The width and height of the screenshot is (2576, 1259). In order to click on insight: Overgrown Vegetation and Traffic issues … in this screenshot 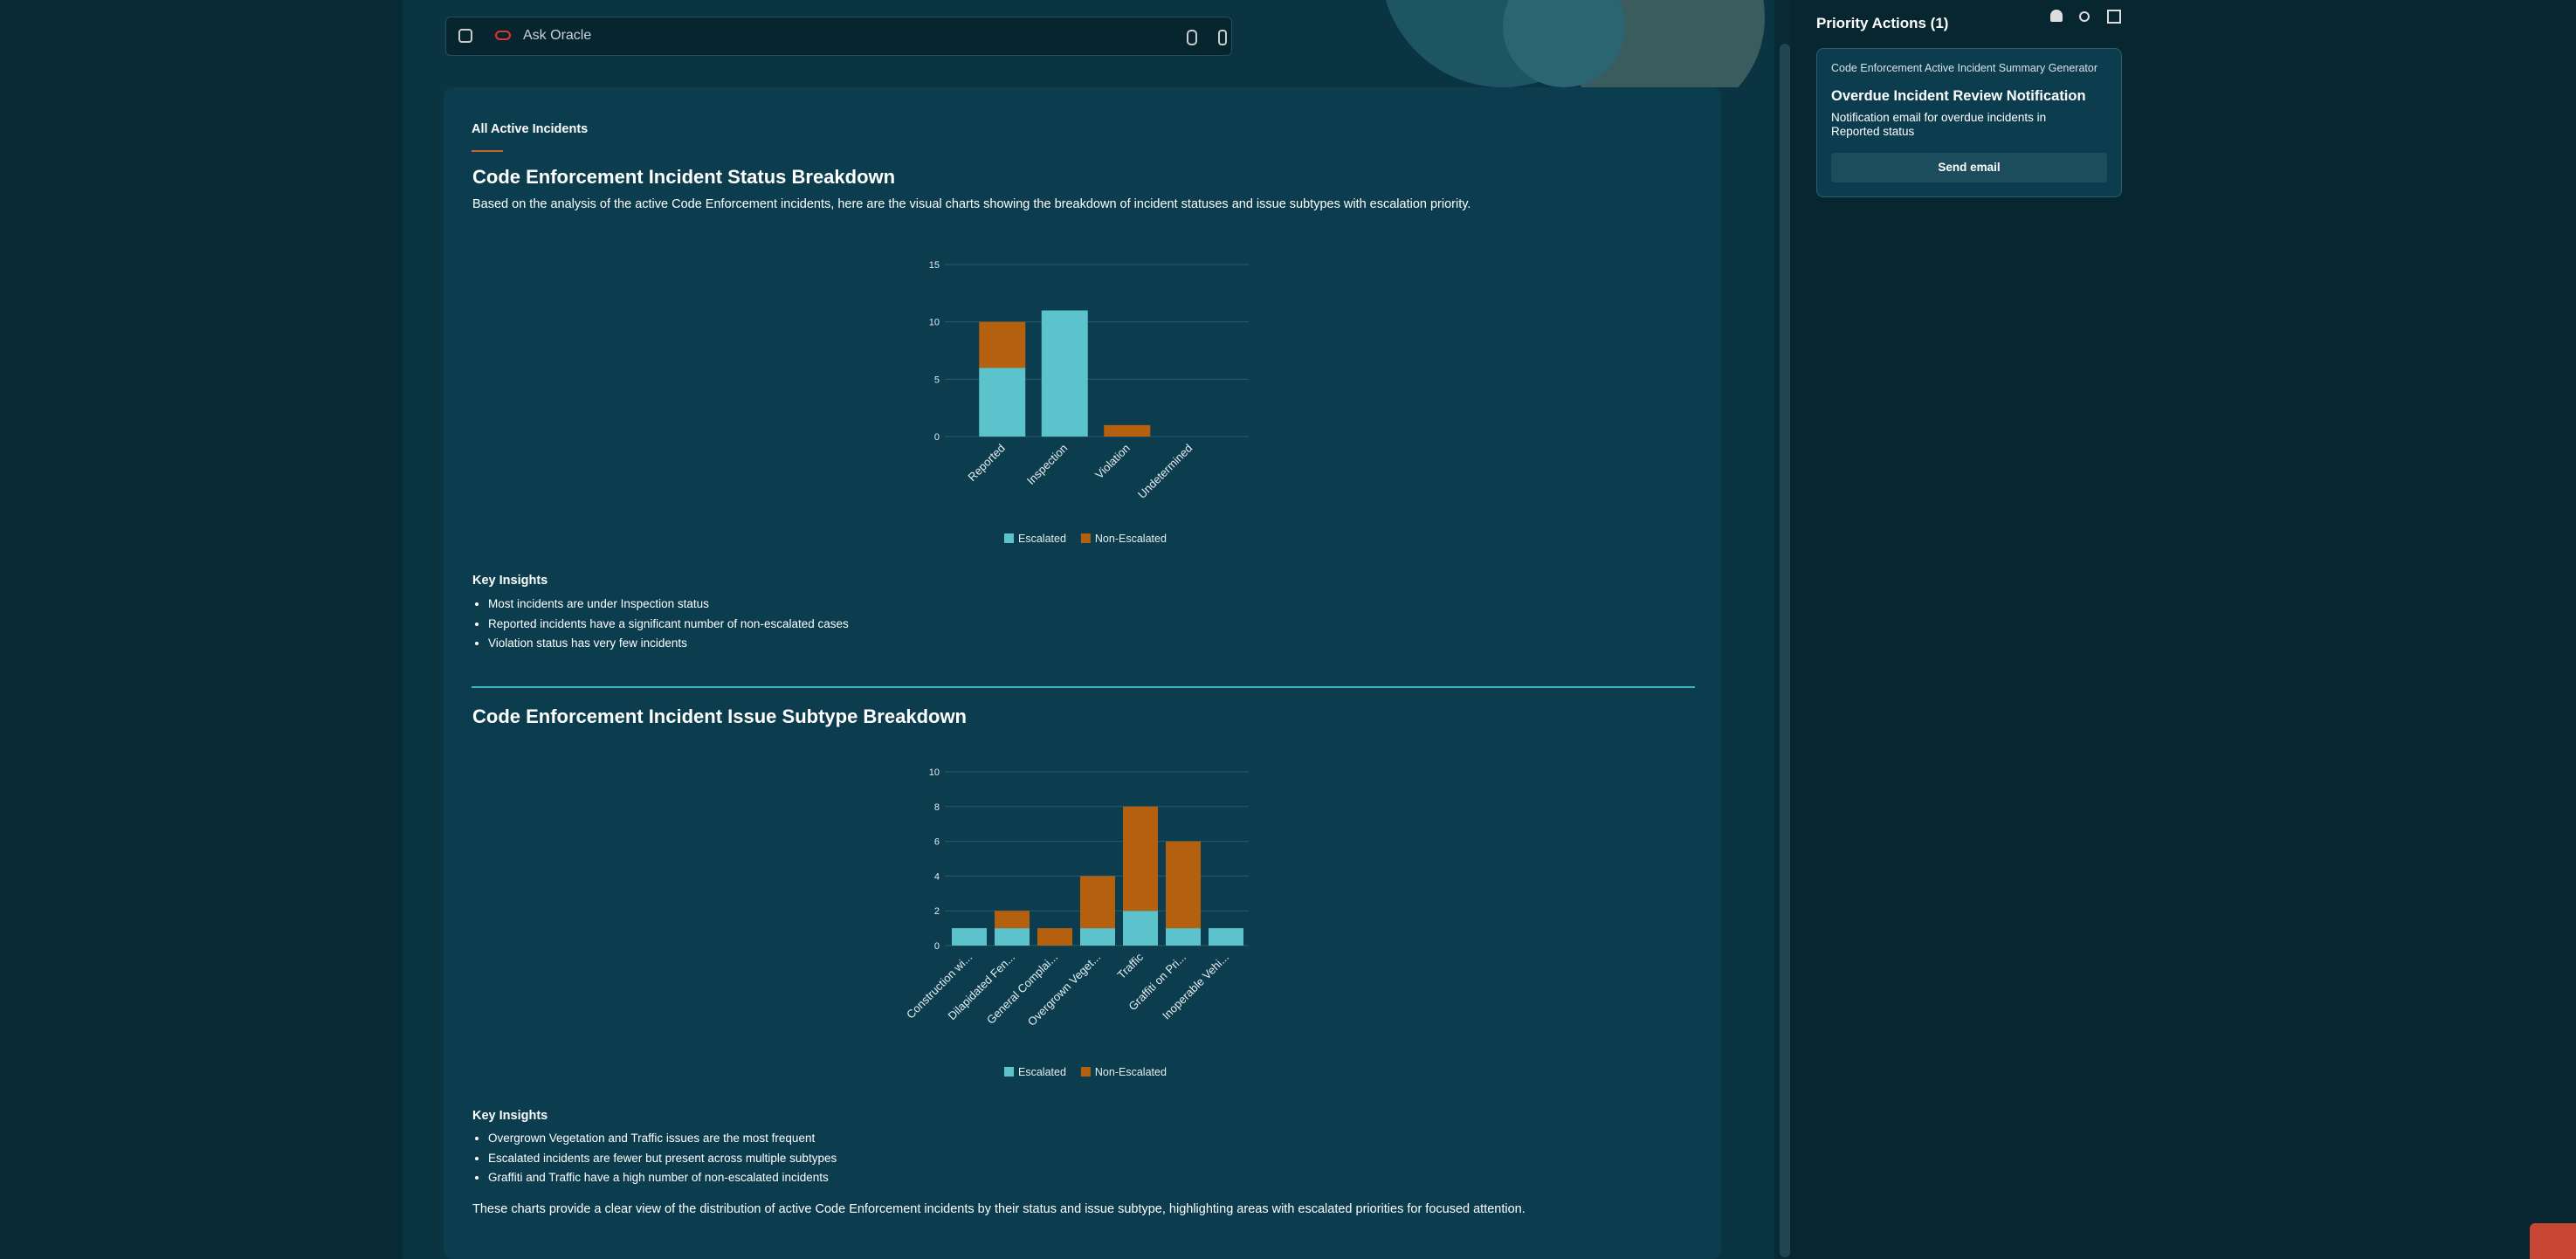, I will do `click(662, 1139)`.